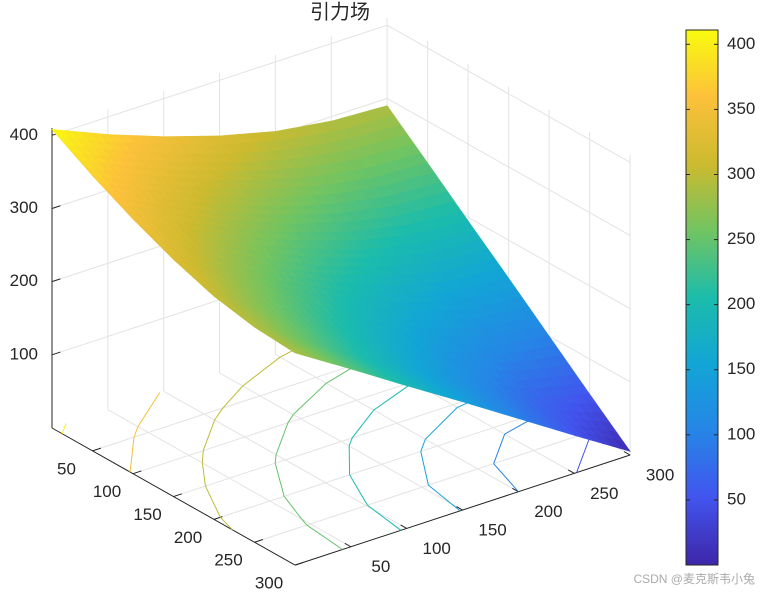  I want to click on y-tick-label: 250, so click(228, 560).